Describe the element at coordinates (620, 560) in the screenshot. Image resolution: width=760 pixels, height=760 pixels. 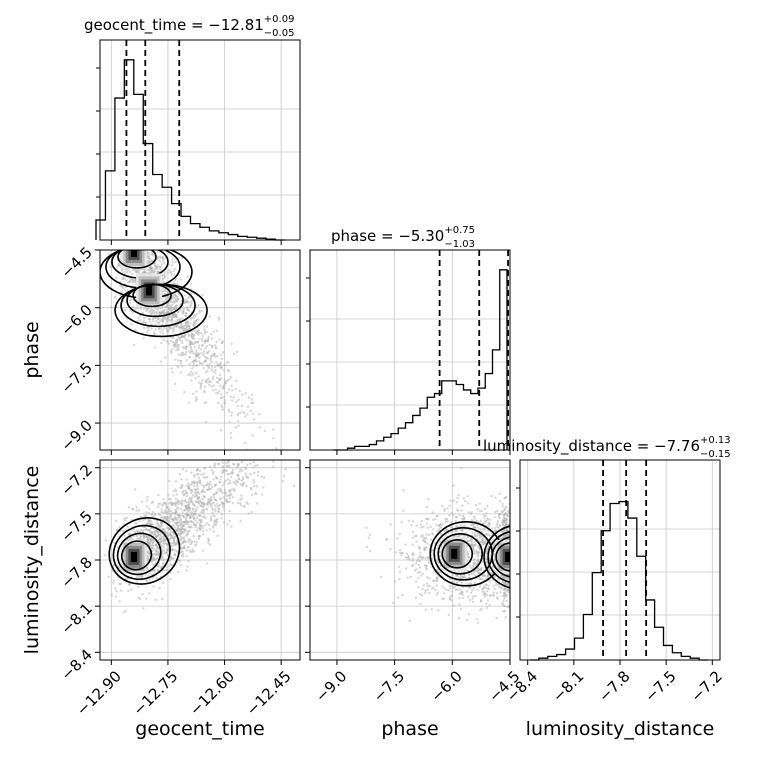
I see `hist-luminosity-distance-frame` at that location.